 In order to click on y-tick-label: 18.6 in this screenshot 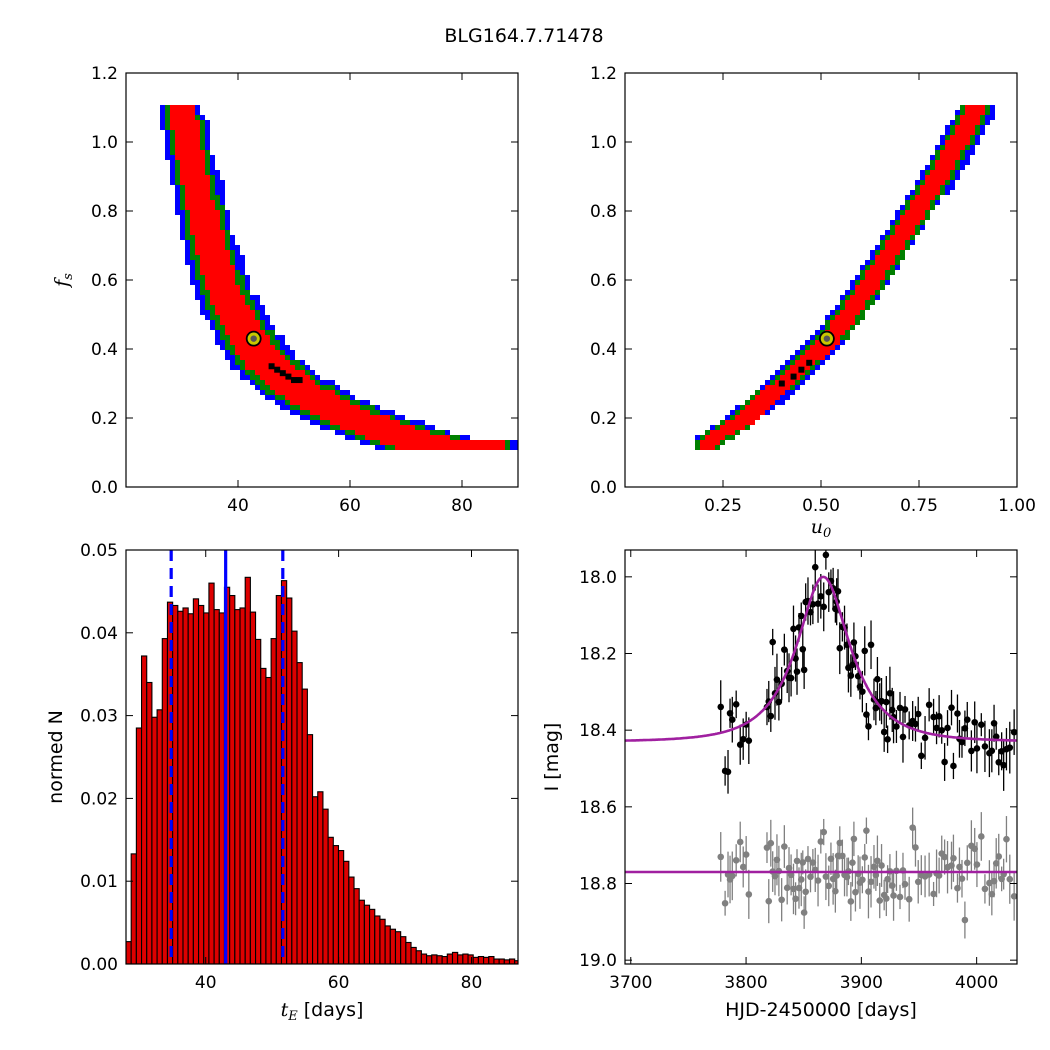, I will do `click(598, 808)`.